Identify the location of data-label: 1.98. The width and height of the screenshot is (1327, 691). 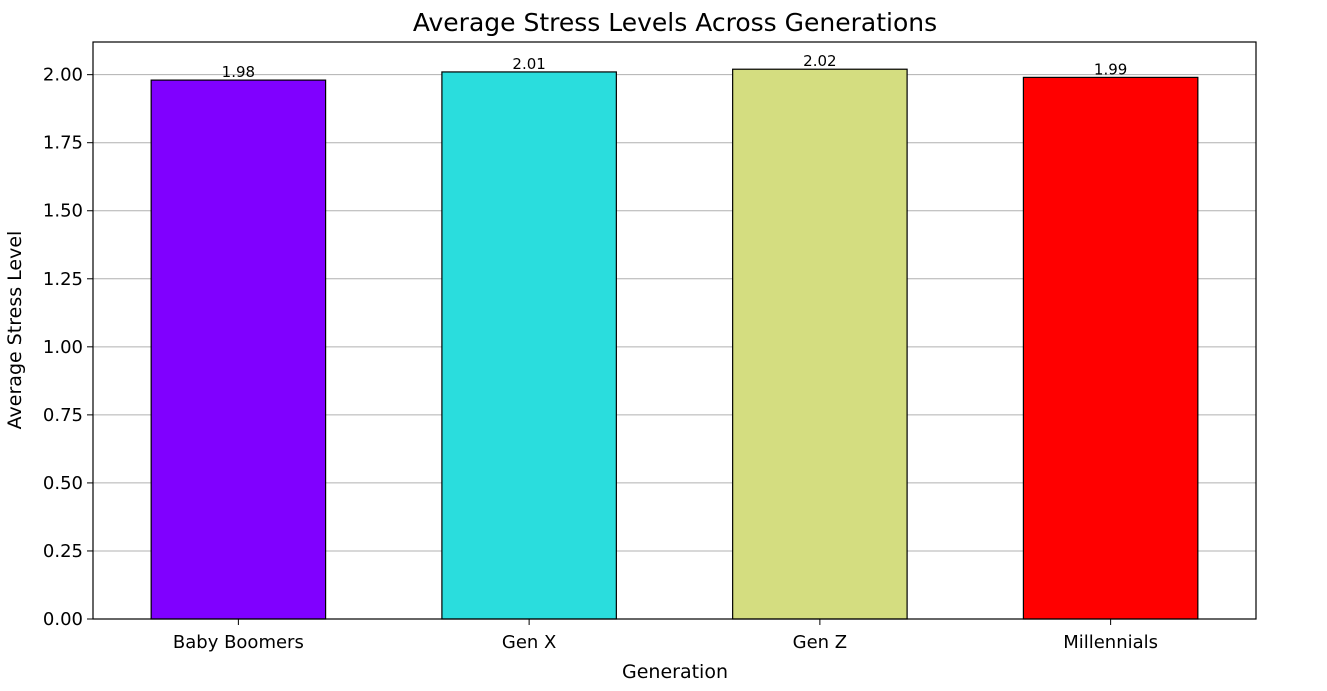
(238, 72).